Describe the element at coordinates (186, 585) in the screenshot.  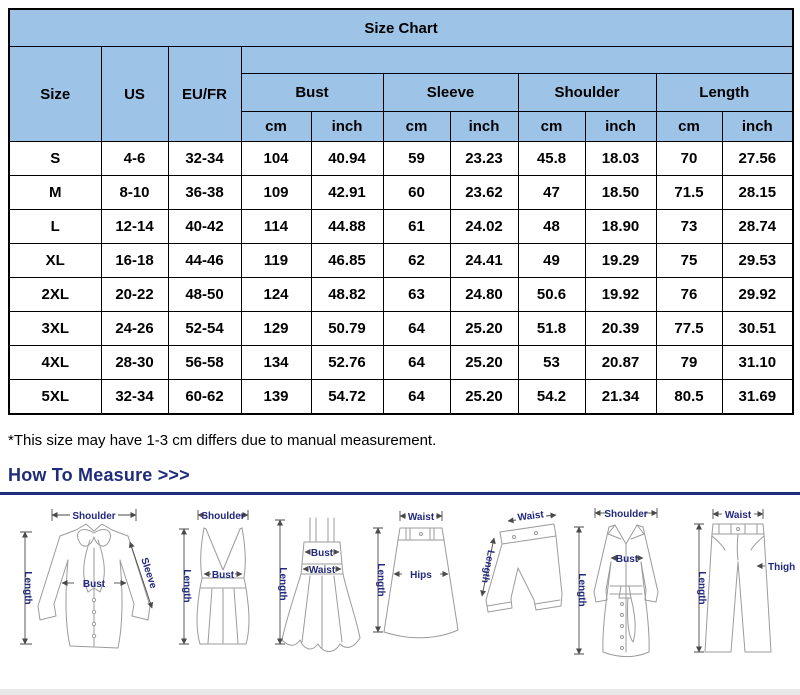
I see `vneck-length-label: Length` at that location.